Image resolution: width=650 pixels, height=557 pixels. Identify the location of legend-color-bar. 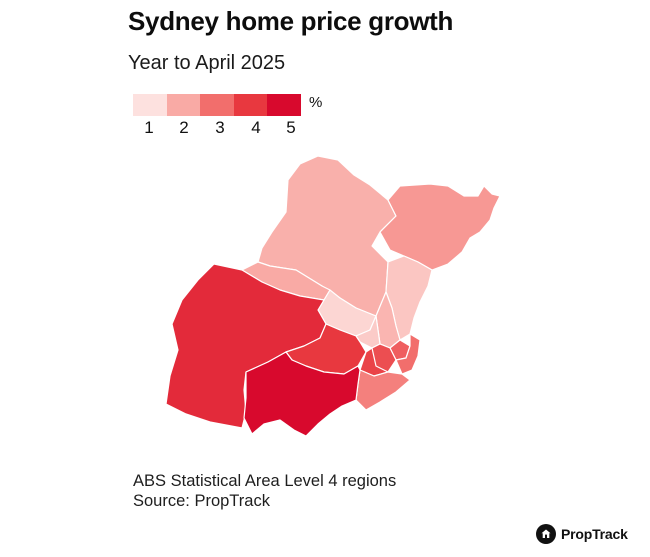
(217, 105).